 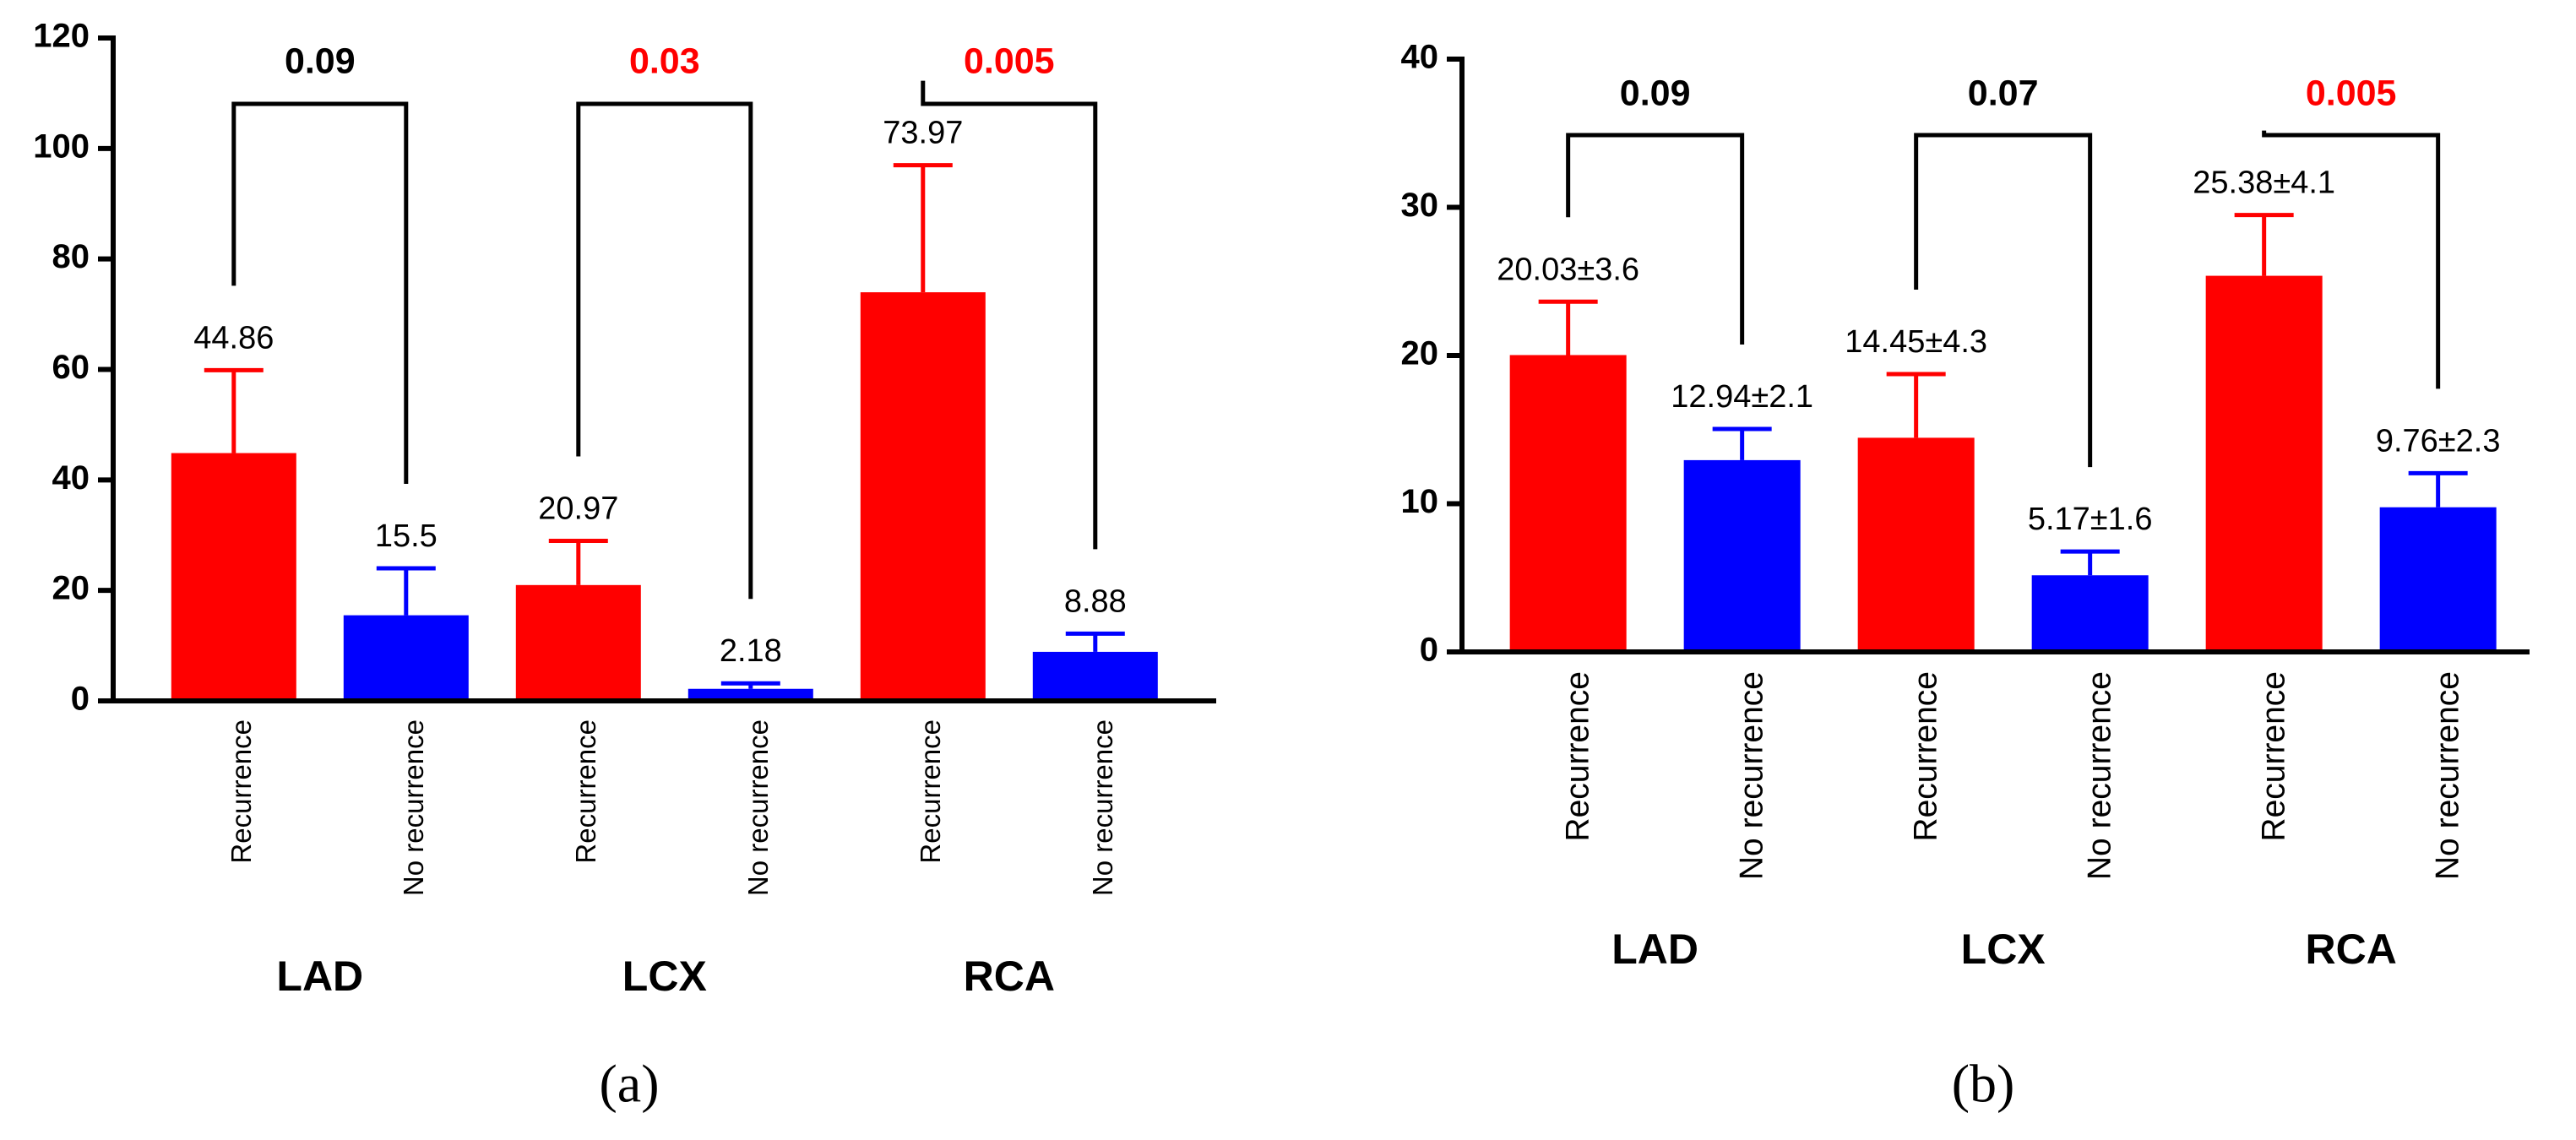 I want to click on y-tick-label: 30, so click(x=1420, y=205).